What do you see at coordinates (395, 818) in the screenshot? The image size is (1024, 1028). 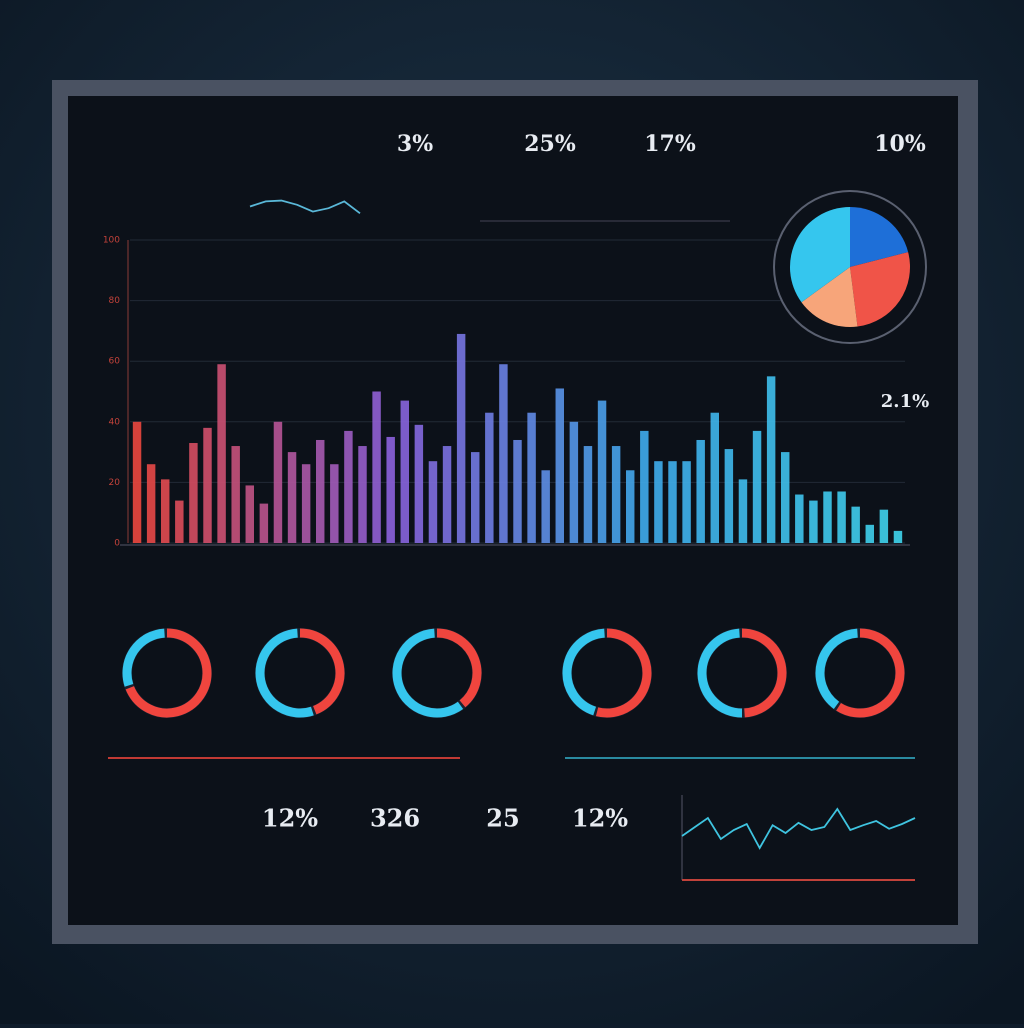 I see `kpi-value: 326` at bounding box center [395, 818].